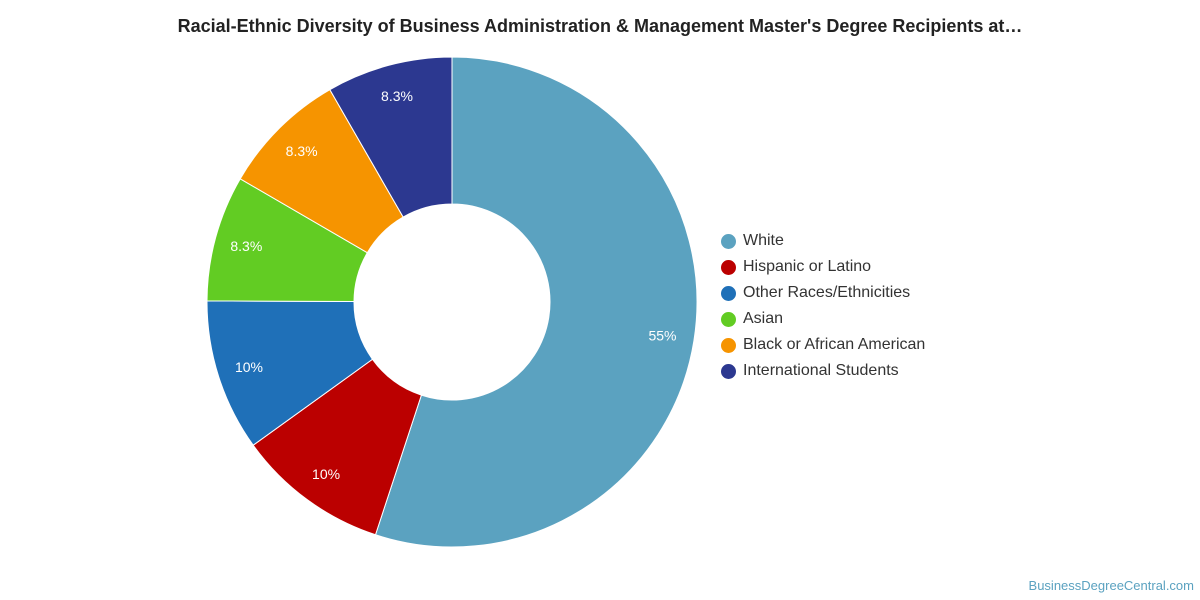 The width and height of the screenshot is (1200, 600). What do you see at coordinates (662, 336) in the screenshot?
I see `slice-value-label: 55%` at bounding box center [662, 336].